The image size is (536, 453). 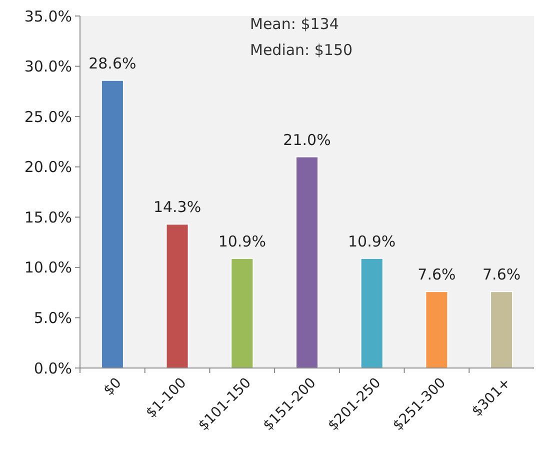 What do you see at coordinates (112, 386) in the screenshot?
I see `x-tick-label: $0` at bounding box center [112, 386].